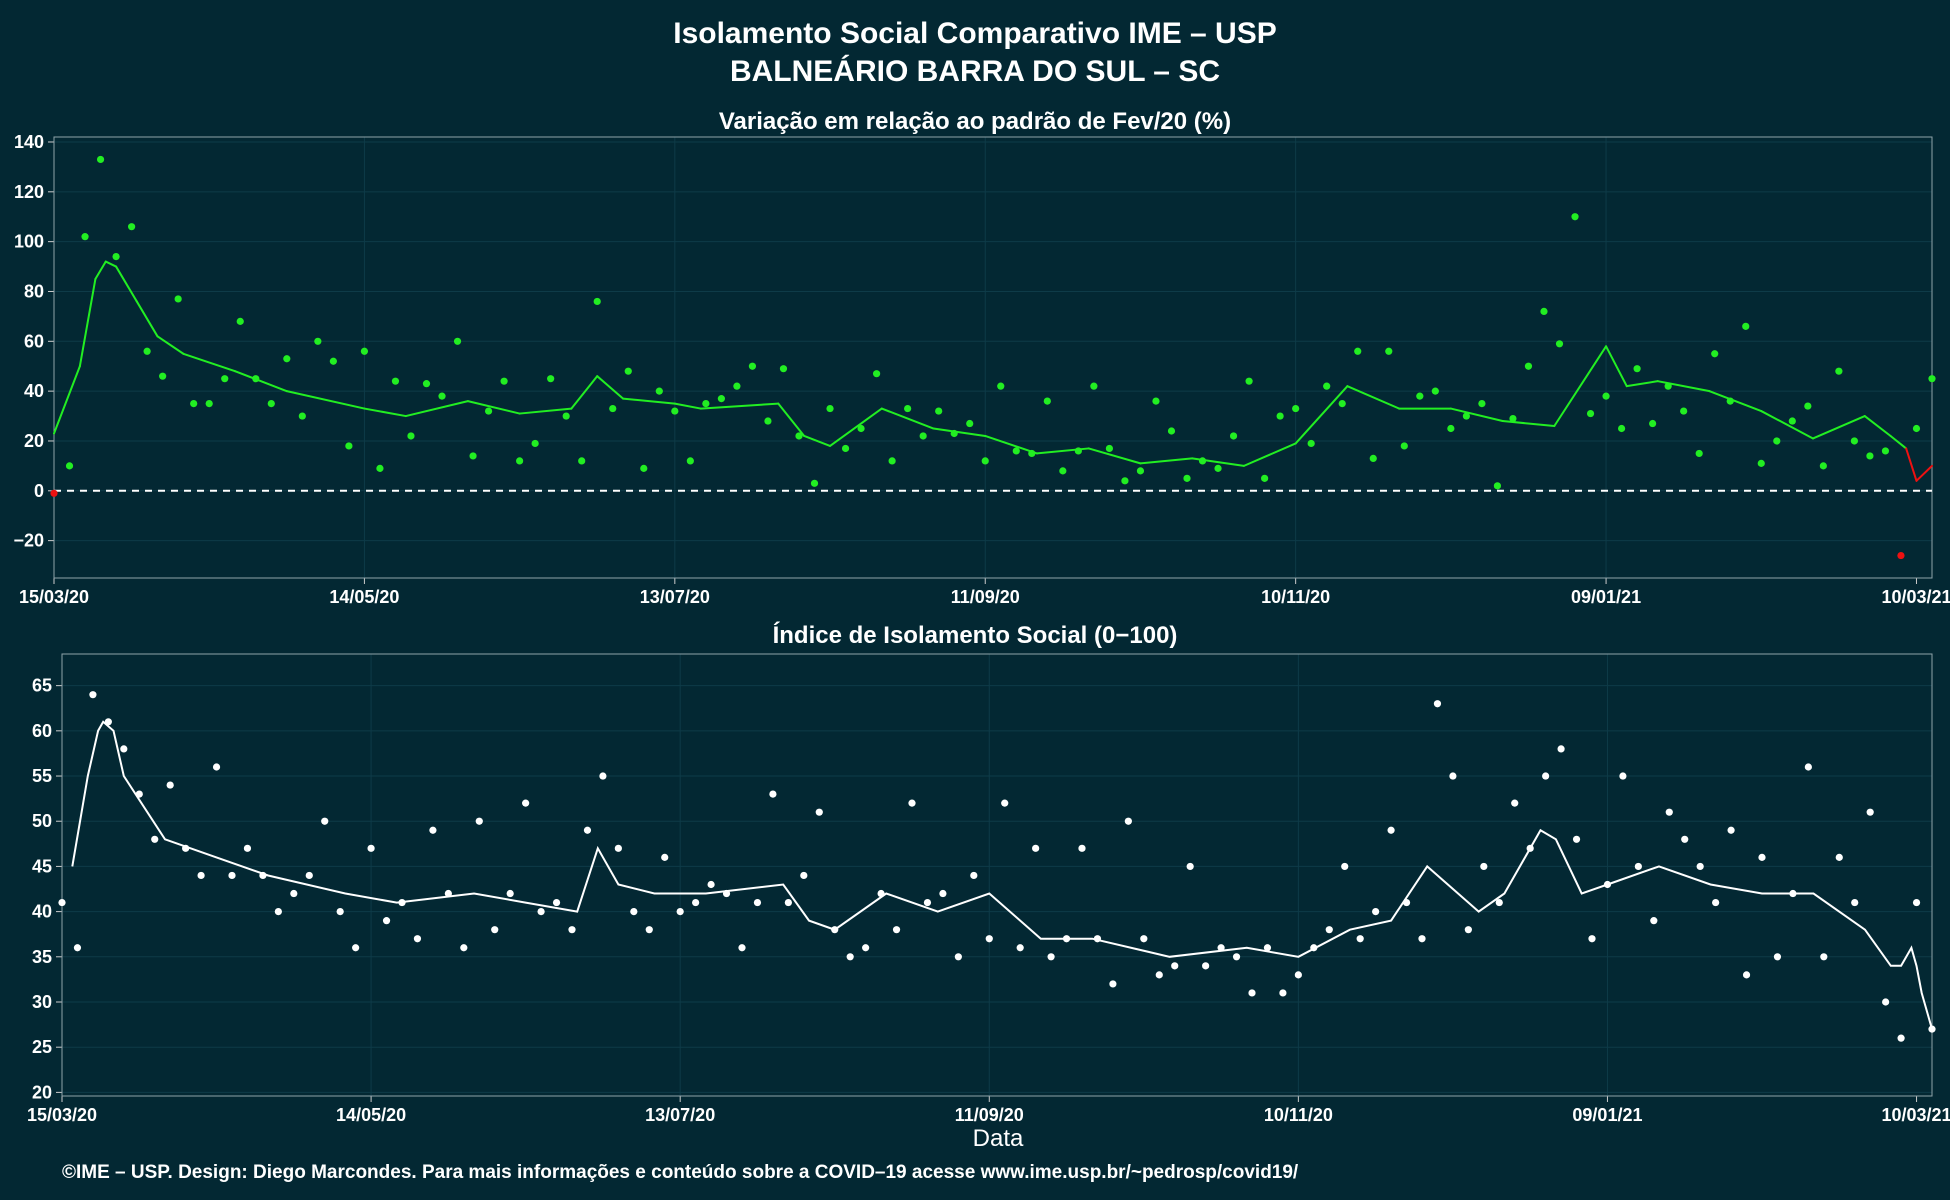 This screenshot has width=1950, height=1200. What do you see at coordinates (371, 1115) in the screenshot?
I see `x-tick-label: 14/05/20` at bounding box center [371, 1115].